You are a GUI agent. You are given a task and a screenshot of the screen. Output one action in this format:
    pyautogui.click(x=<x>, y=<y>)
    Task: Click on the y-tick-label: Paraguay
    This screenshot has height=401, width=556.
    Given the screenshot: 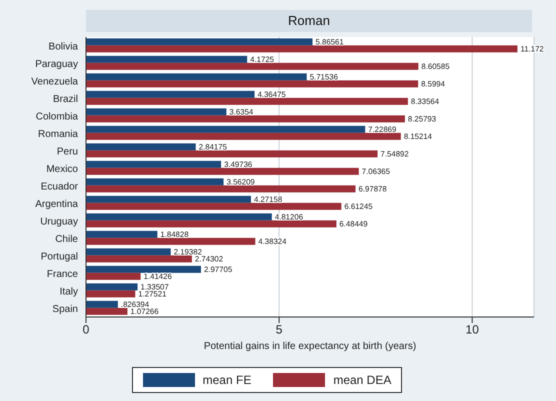 What is the action you would take?
    pyautogui.click(x=56, y=64)
    